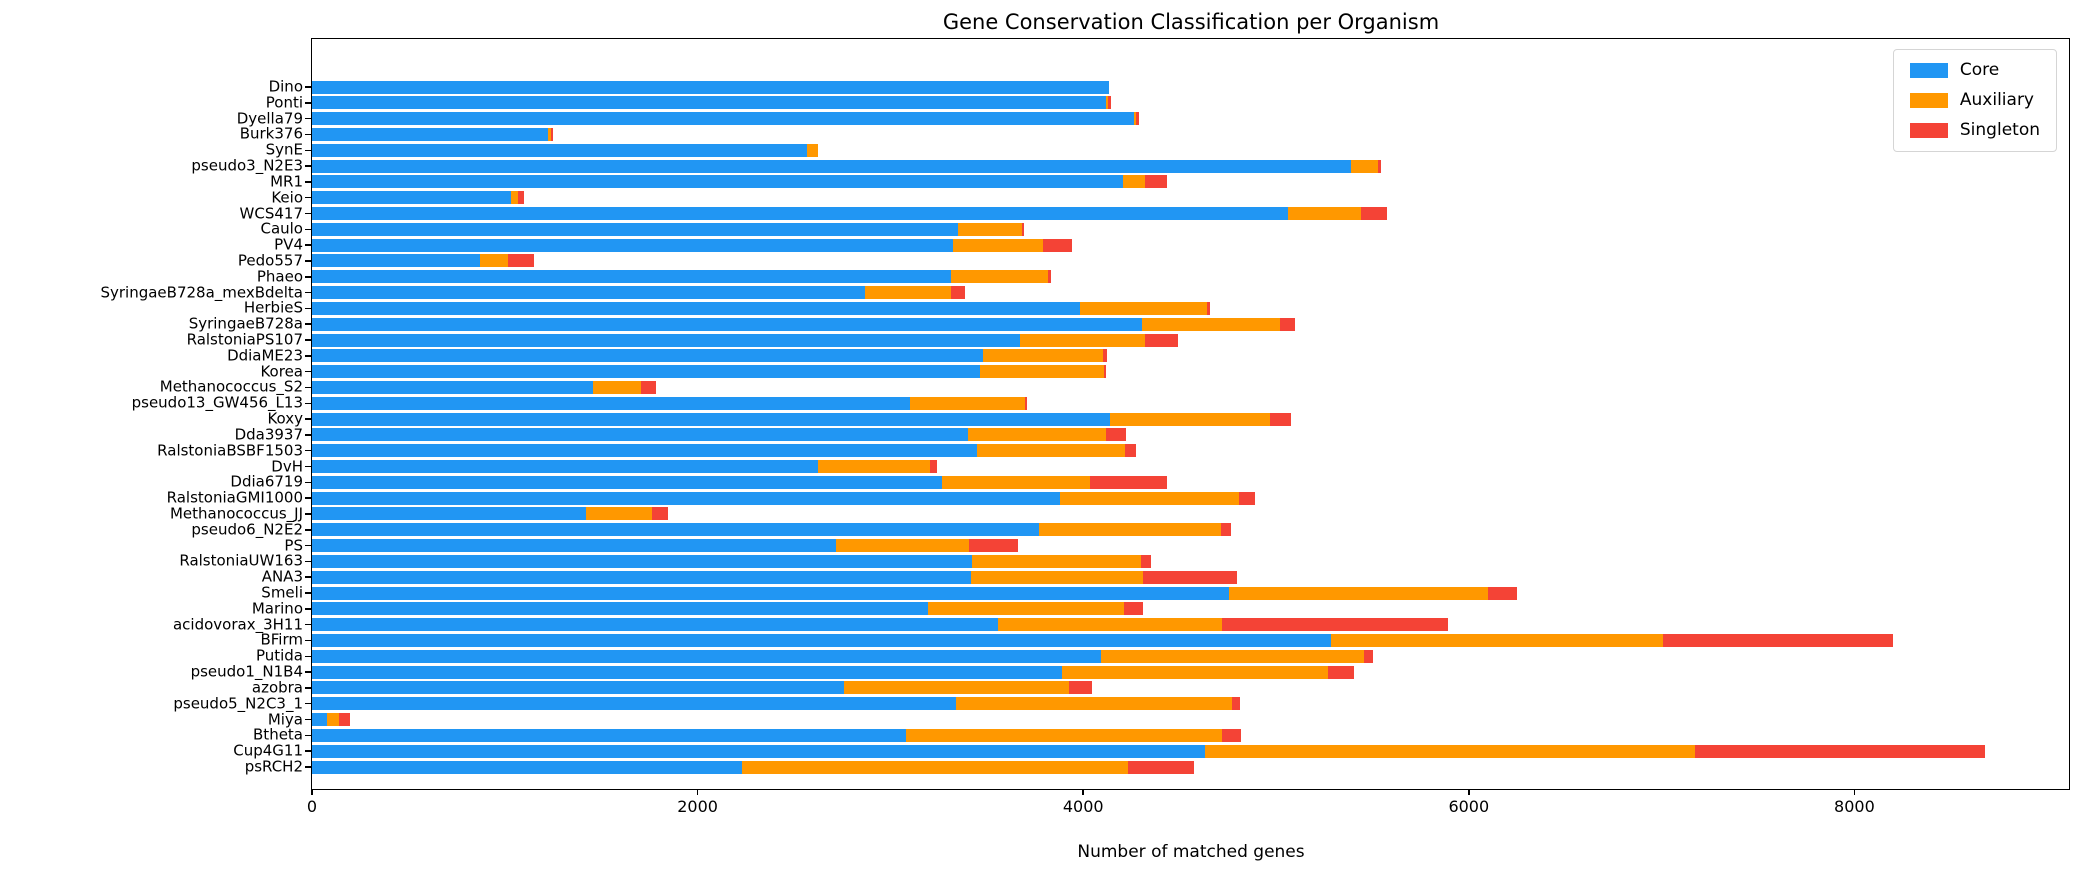  I want to click on y-tick-label: Pedo557, so click(270, 260).